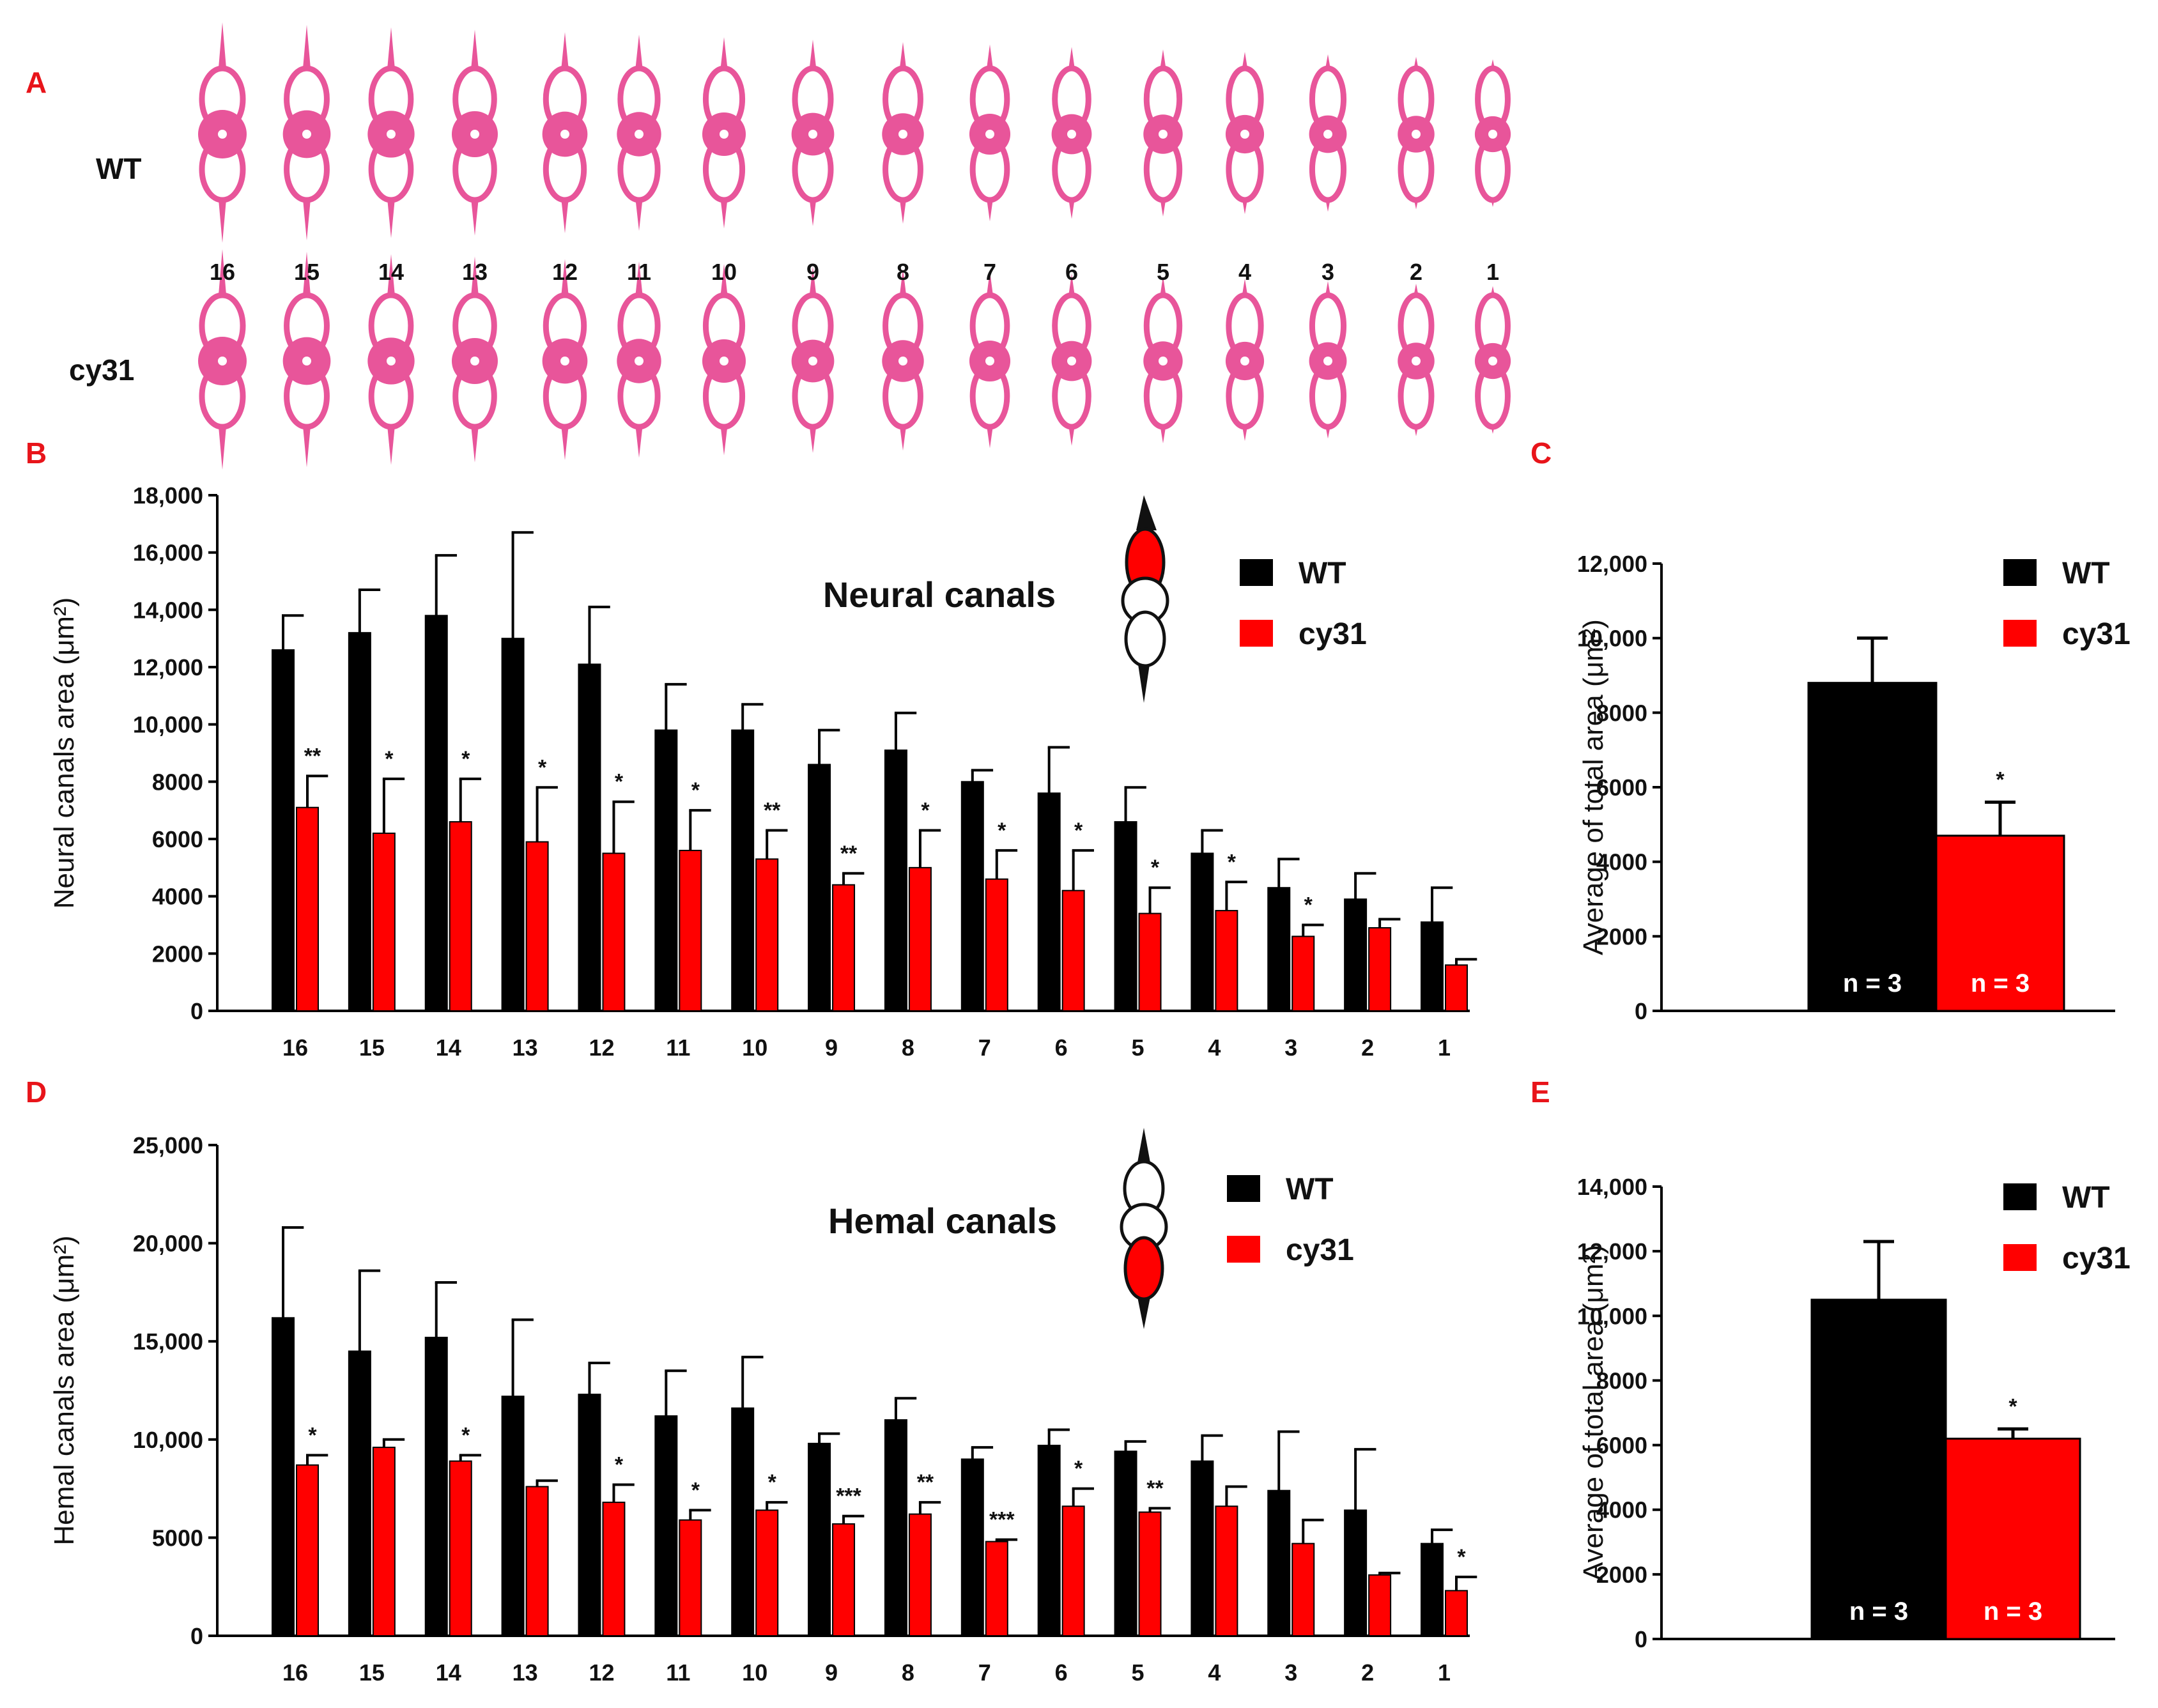 The image size is (2158, 1708). Describe the element at coordinates (812, 272) in the screenshot. I see `vertebra-number: 9` at that location.